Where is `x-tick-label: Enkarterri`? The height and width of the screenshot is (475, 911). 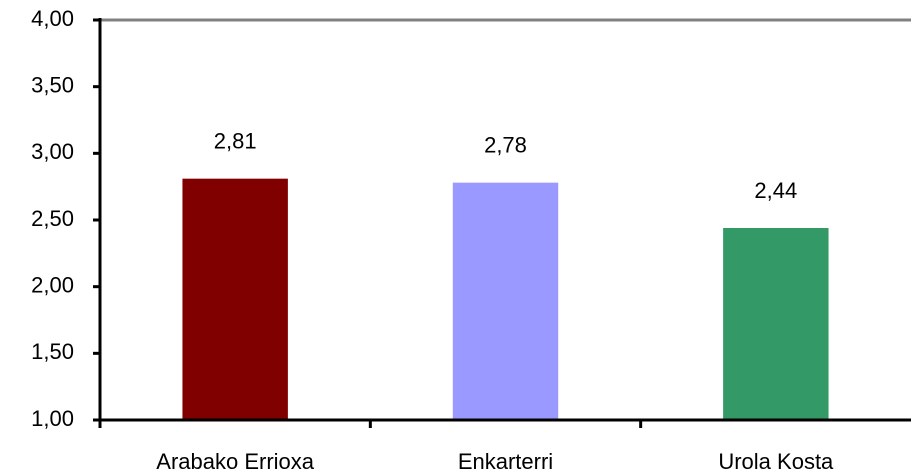 x-tick-label: Enkarterri is located at coordinates (505, 461).